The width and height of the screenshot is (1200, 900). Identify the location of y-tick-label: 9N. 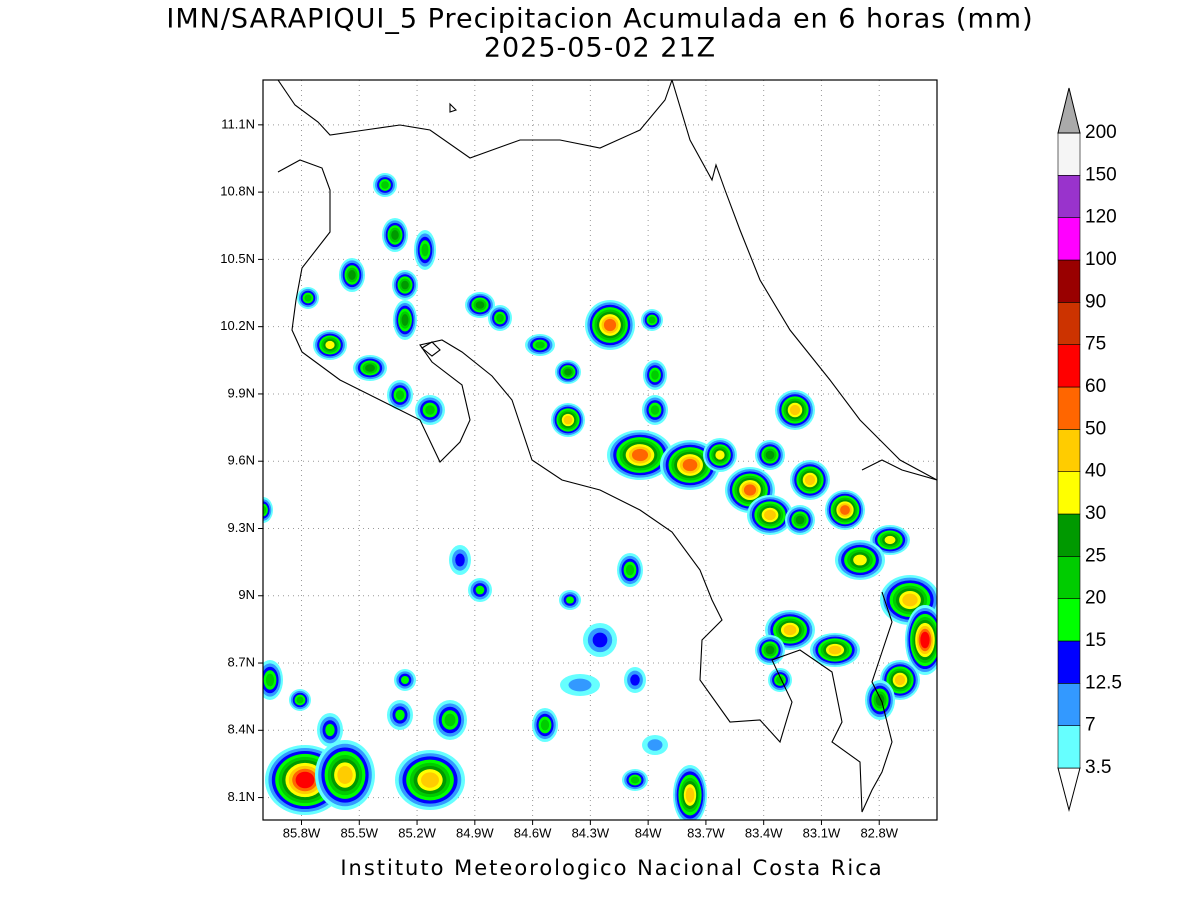
(246, 594).